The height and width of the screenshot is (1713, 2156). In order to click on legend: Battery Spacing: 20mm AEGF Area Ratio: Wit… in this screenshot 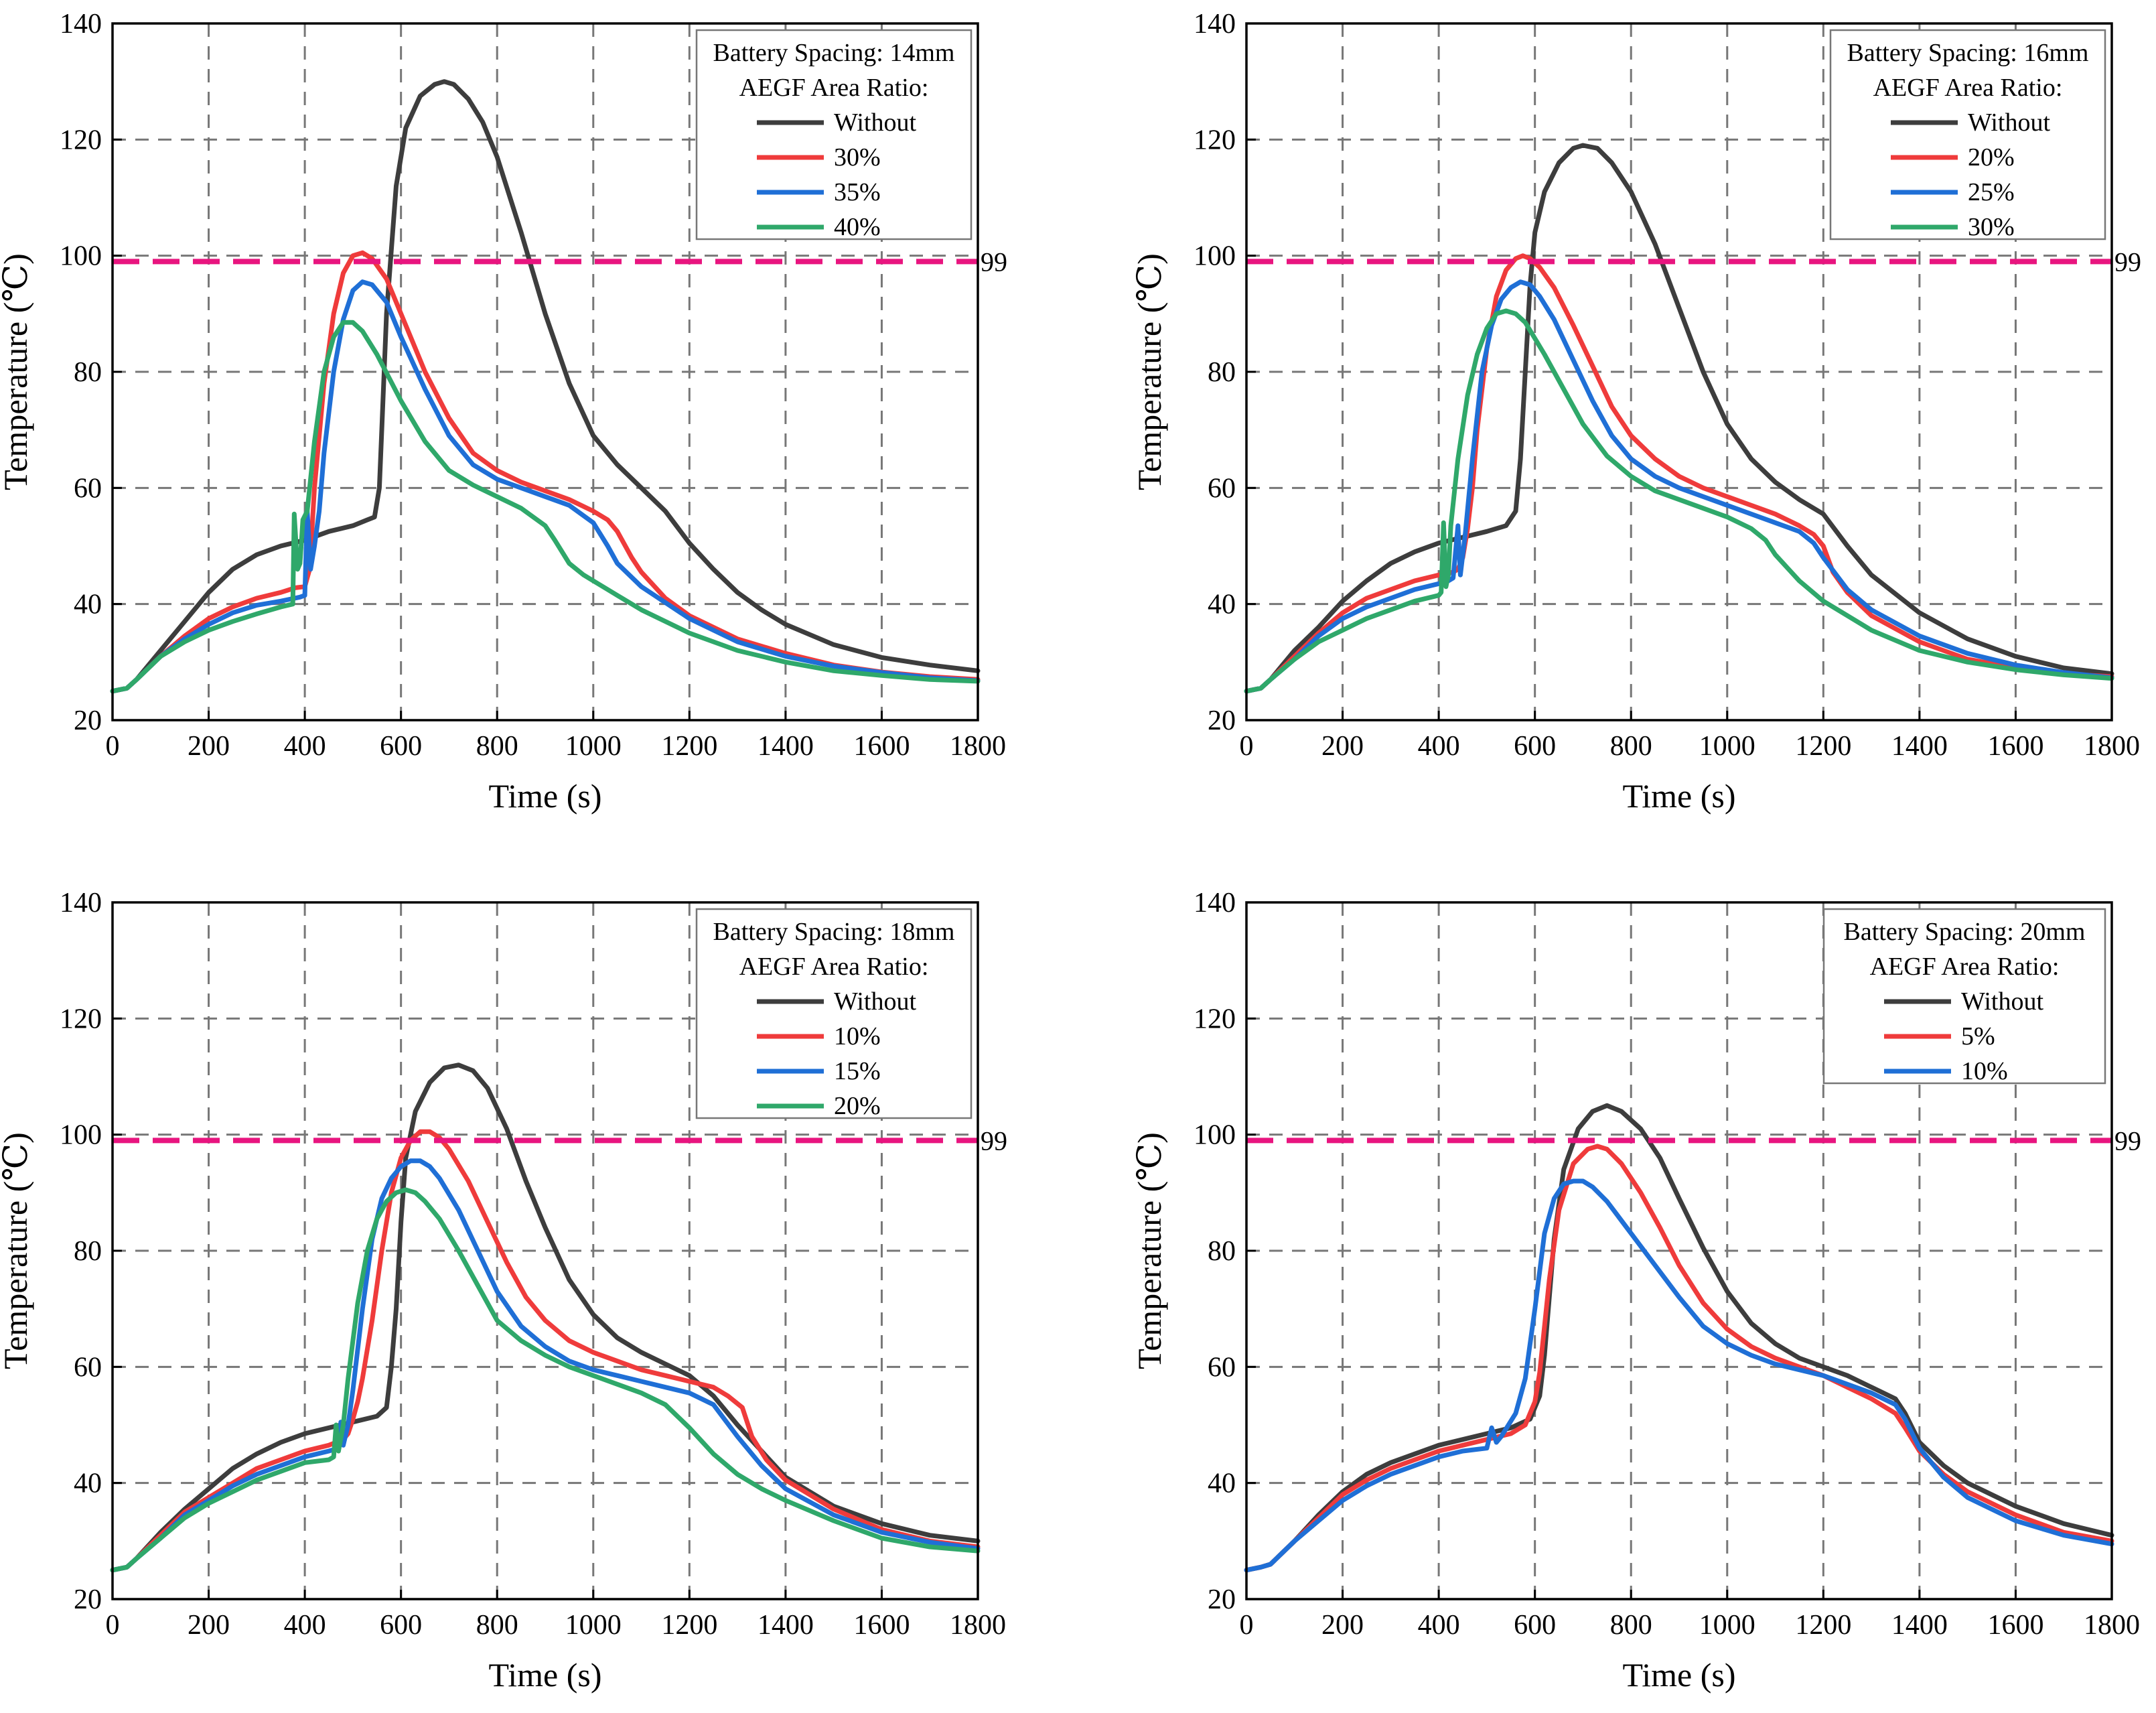, I will do `click(1964, 996)`.